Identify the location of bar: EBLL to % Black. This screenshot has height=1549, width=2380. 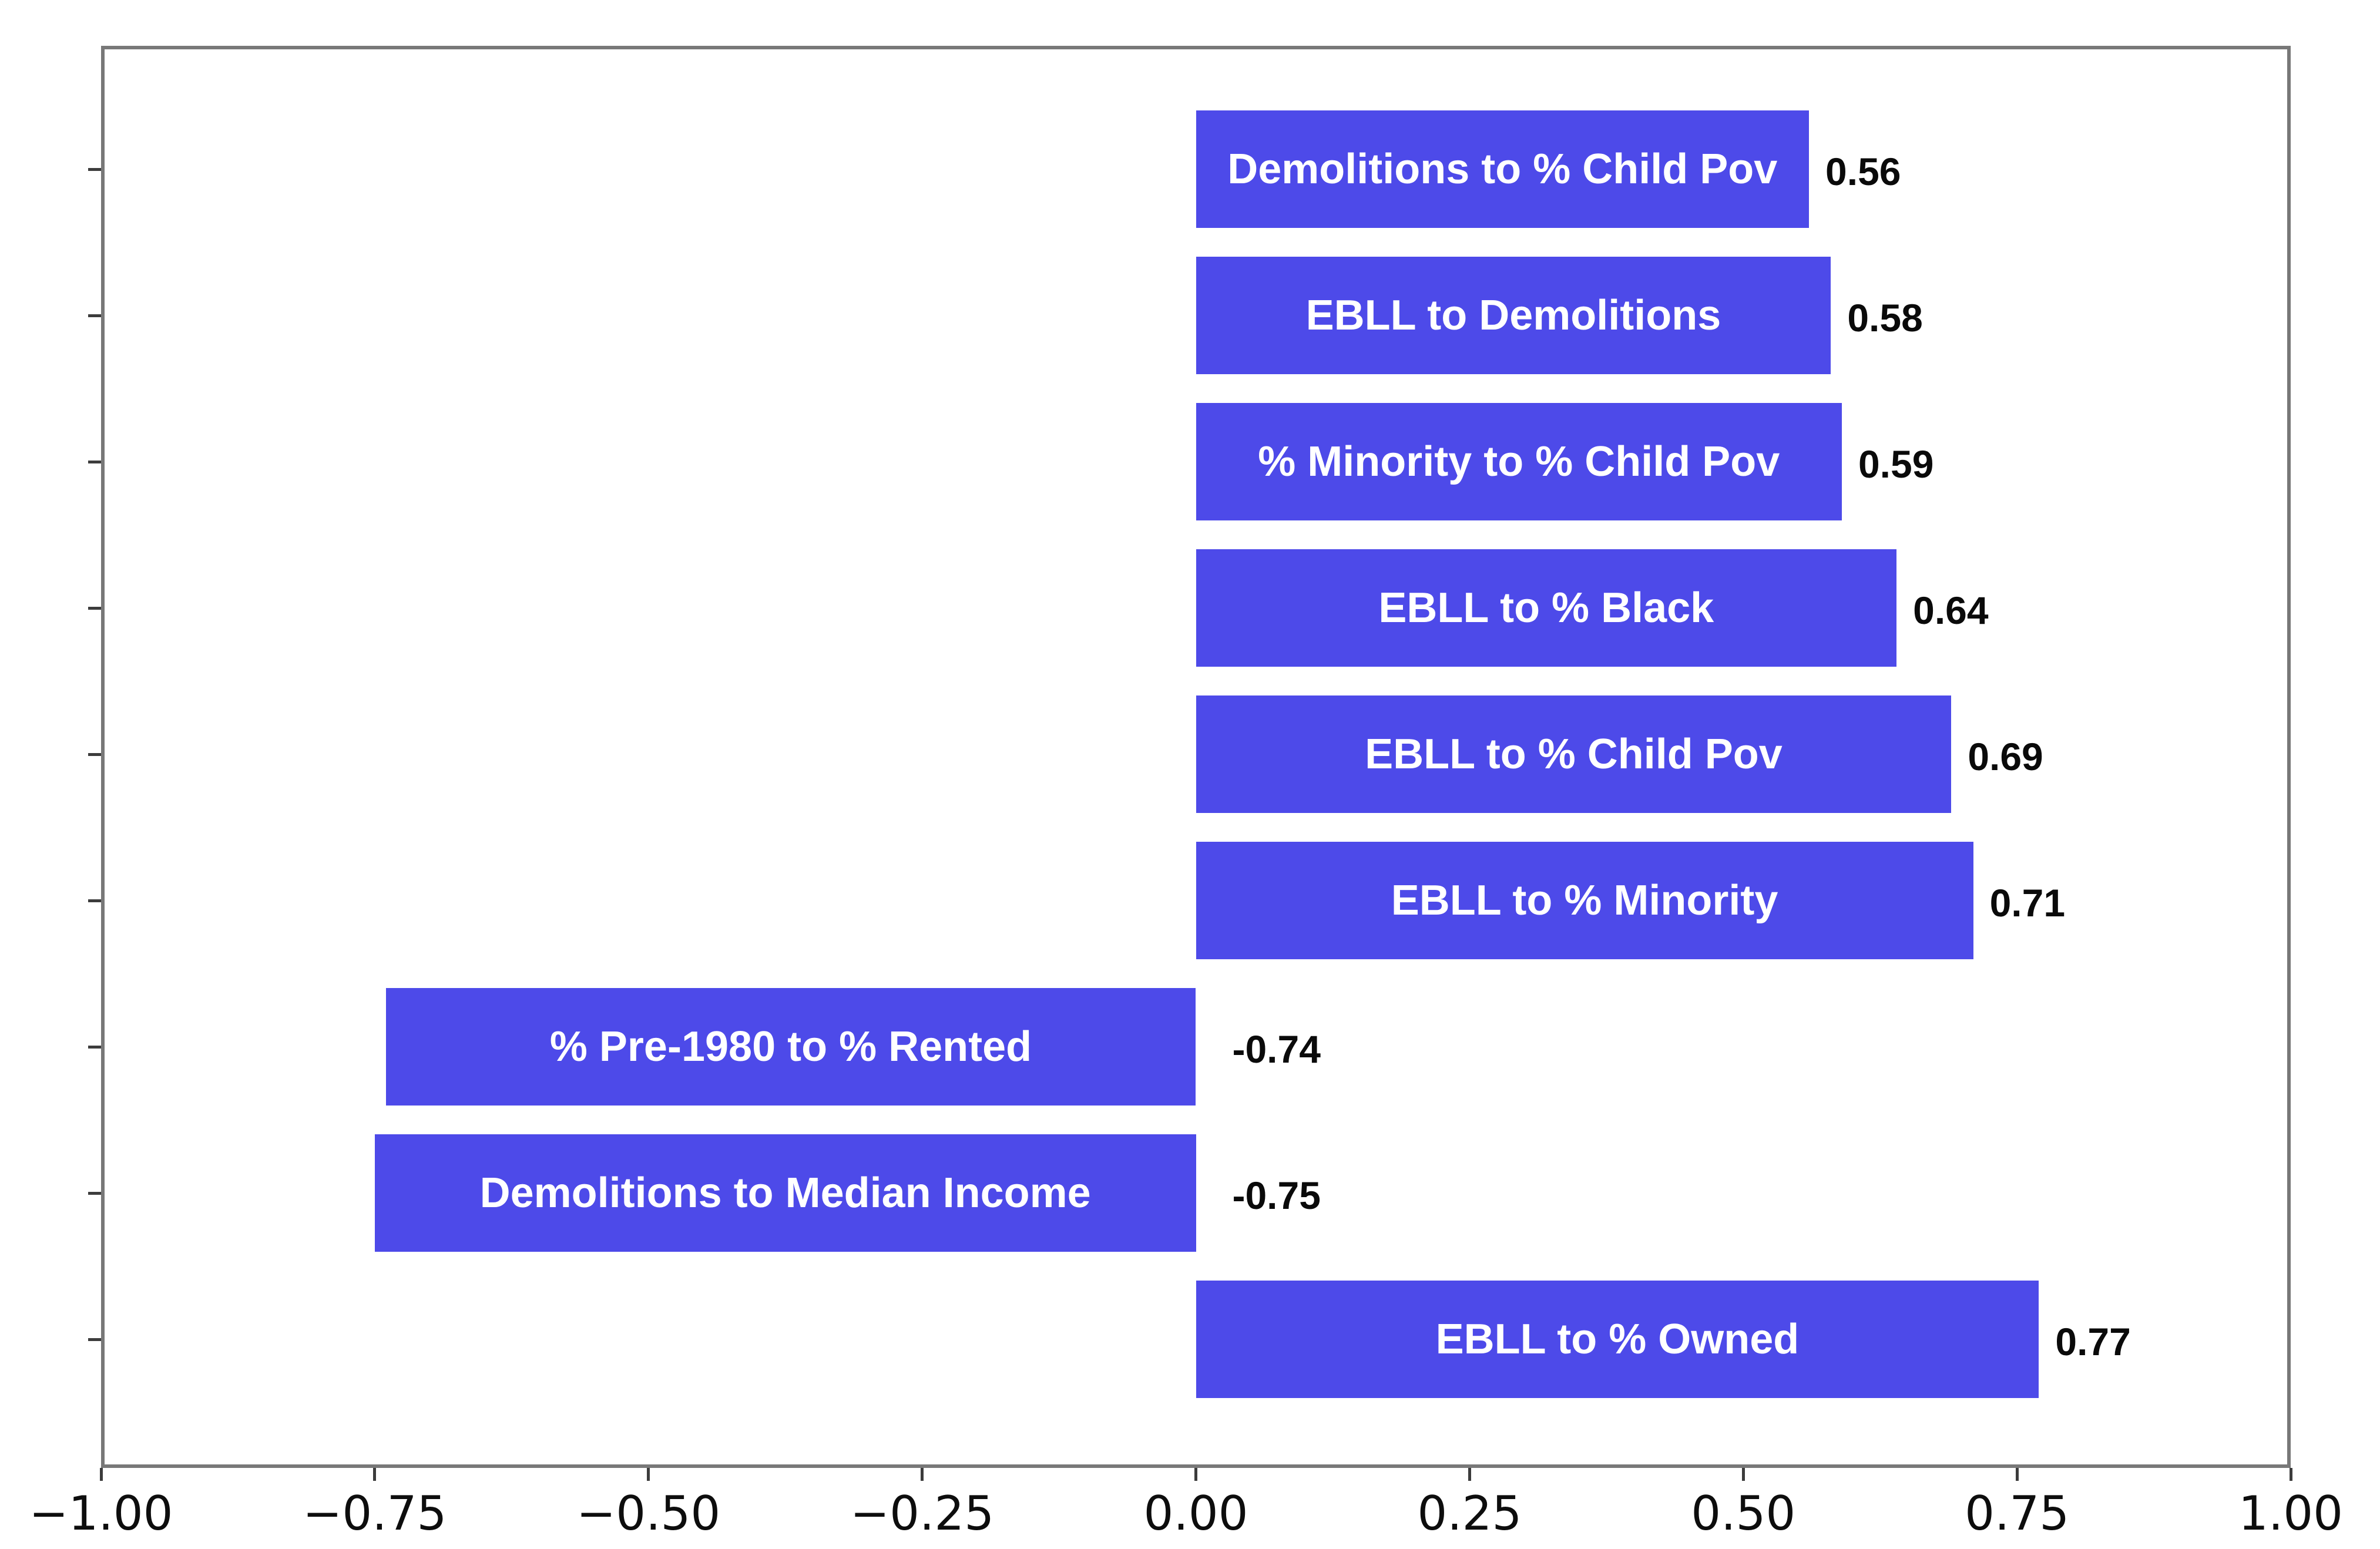
(1546, 608).